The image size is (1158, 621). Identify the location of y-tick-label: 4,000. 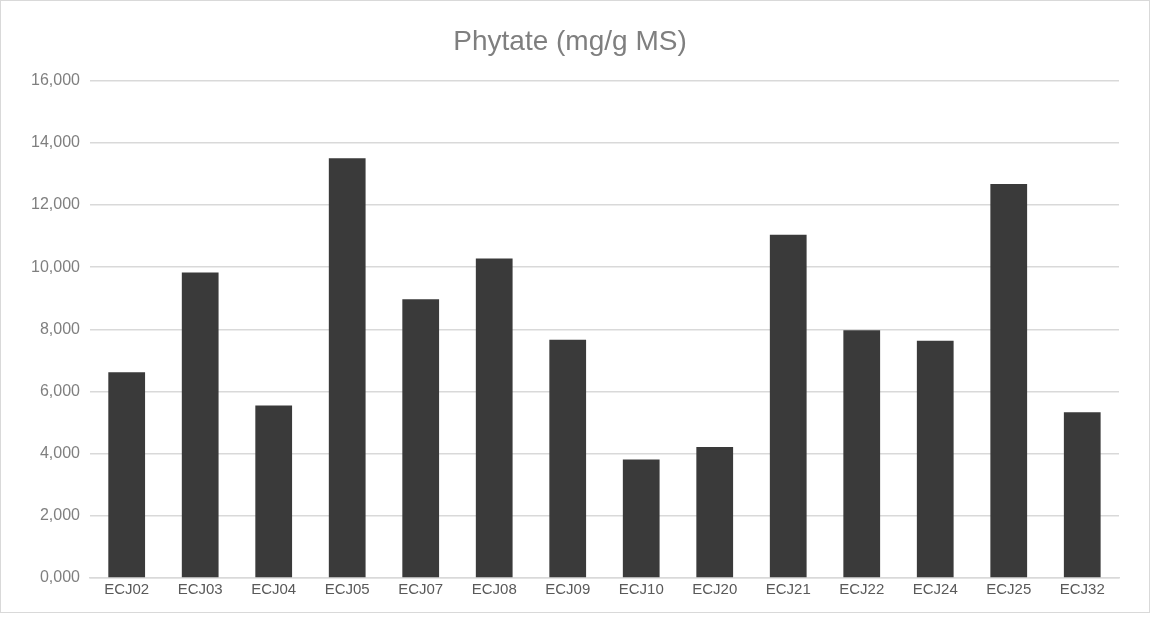
(60, 453).